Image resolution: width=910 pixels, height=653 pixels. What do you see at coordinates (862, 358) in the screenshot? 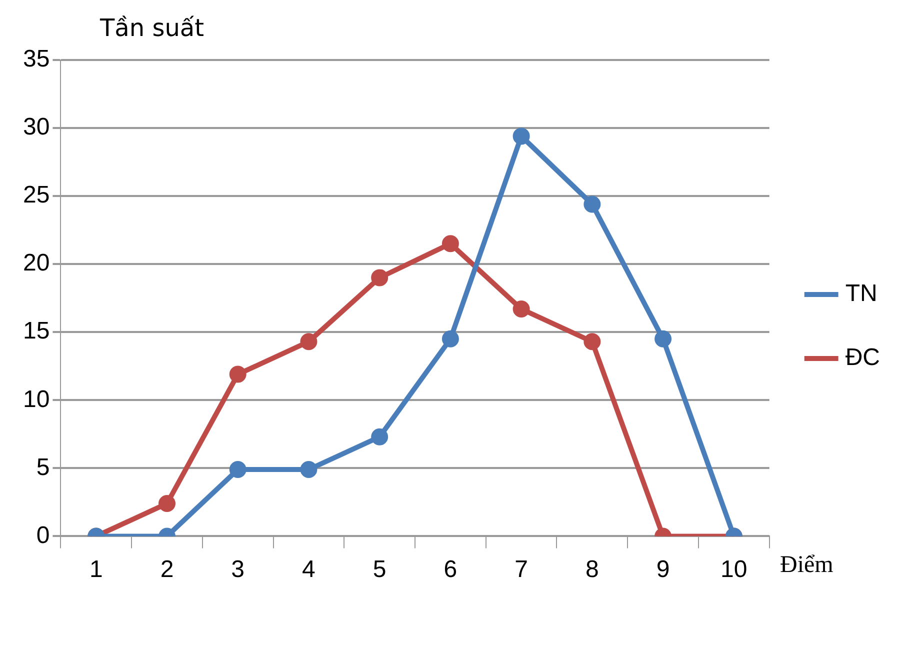
I see `legend-label: ĐC` at bounding box center [862, 358].